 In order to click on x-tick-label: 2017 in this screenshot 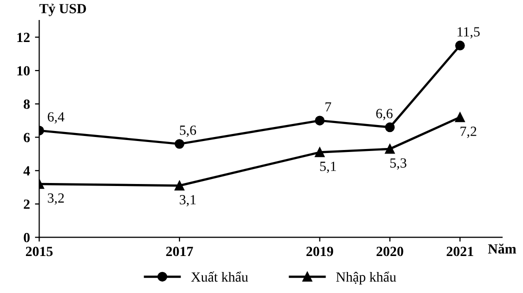, I will do `click(180, 251)`.